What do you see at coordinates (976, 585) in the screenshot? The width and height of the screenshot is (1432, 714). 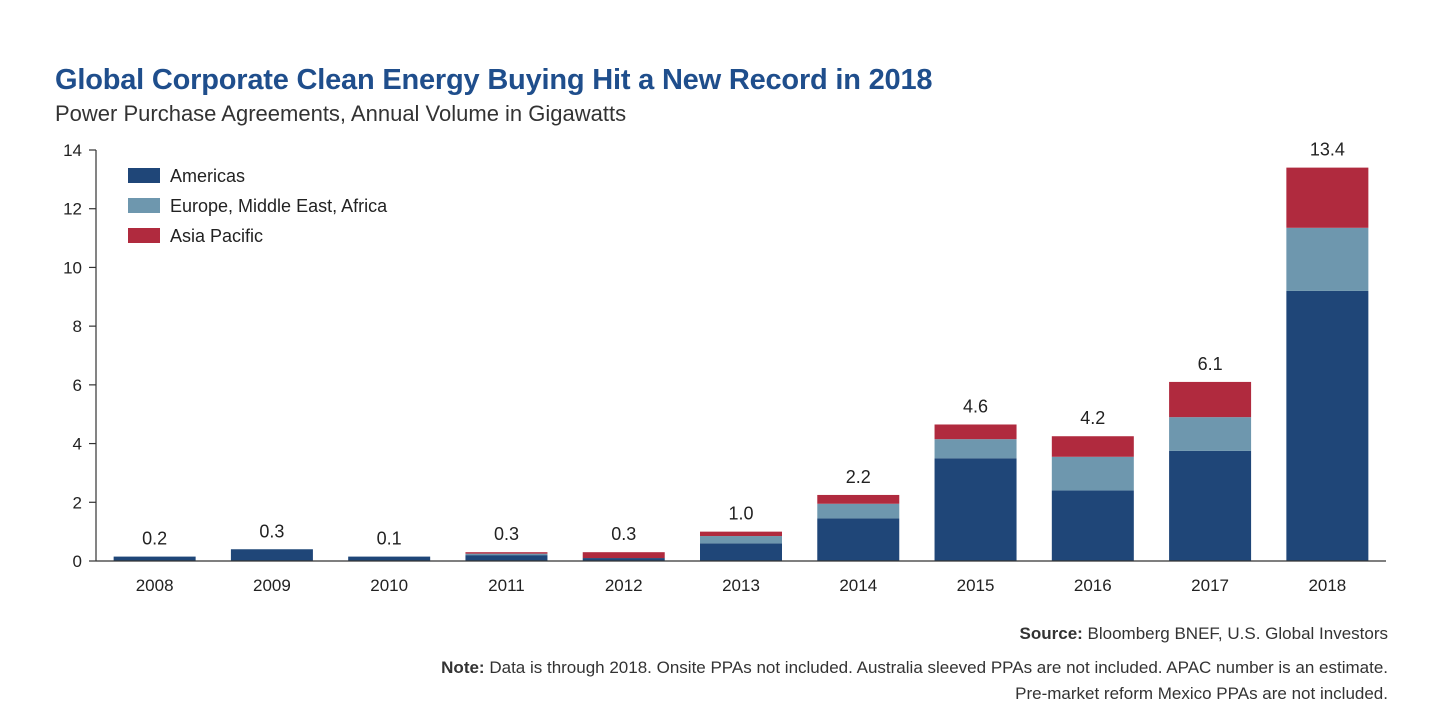 I see `x-tick-label: 2015` at bounding box center [976, 585].